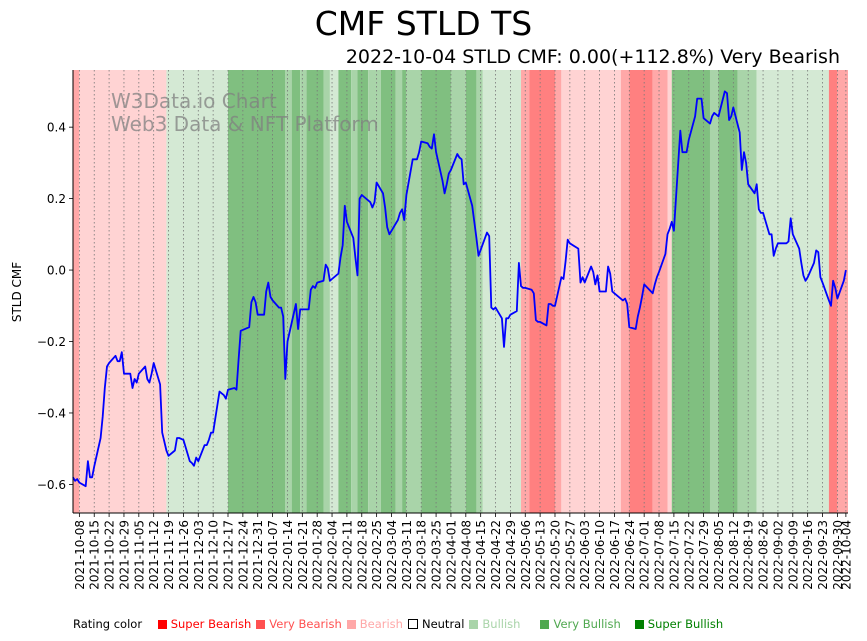  What do you see at coordinates (437, 555) in the screenshot?
I see `x-tick-label: 2022-03-25` at bounding box center [437, 555].